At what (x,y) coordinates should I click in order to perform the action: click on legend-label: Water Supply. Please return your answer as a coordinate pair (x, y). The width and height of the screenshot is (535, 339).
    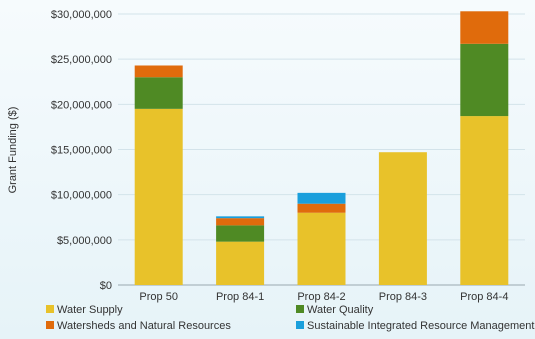
    Looking at the image, I should click on (90, 310).